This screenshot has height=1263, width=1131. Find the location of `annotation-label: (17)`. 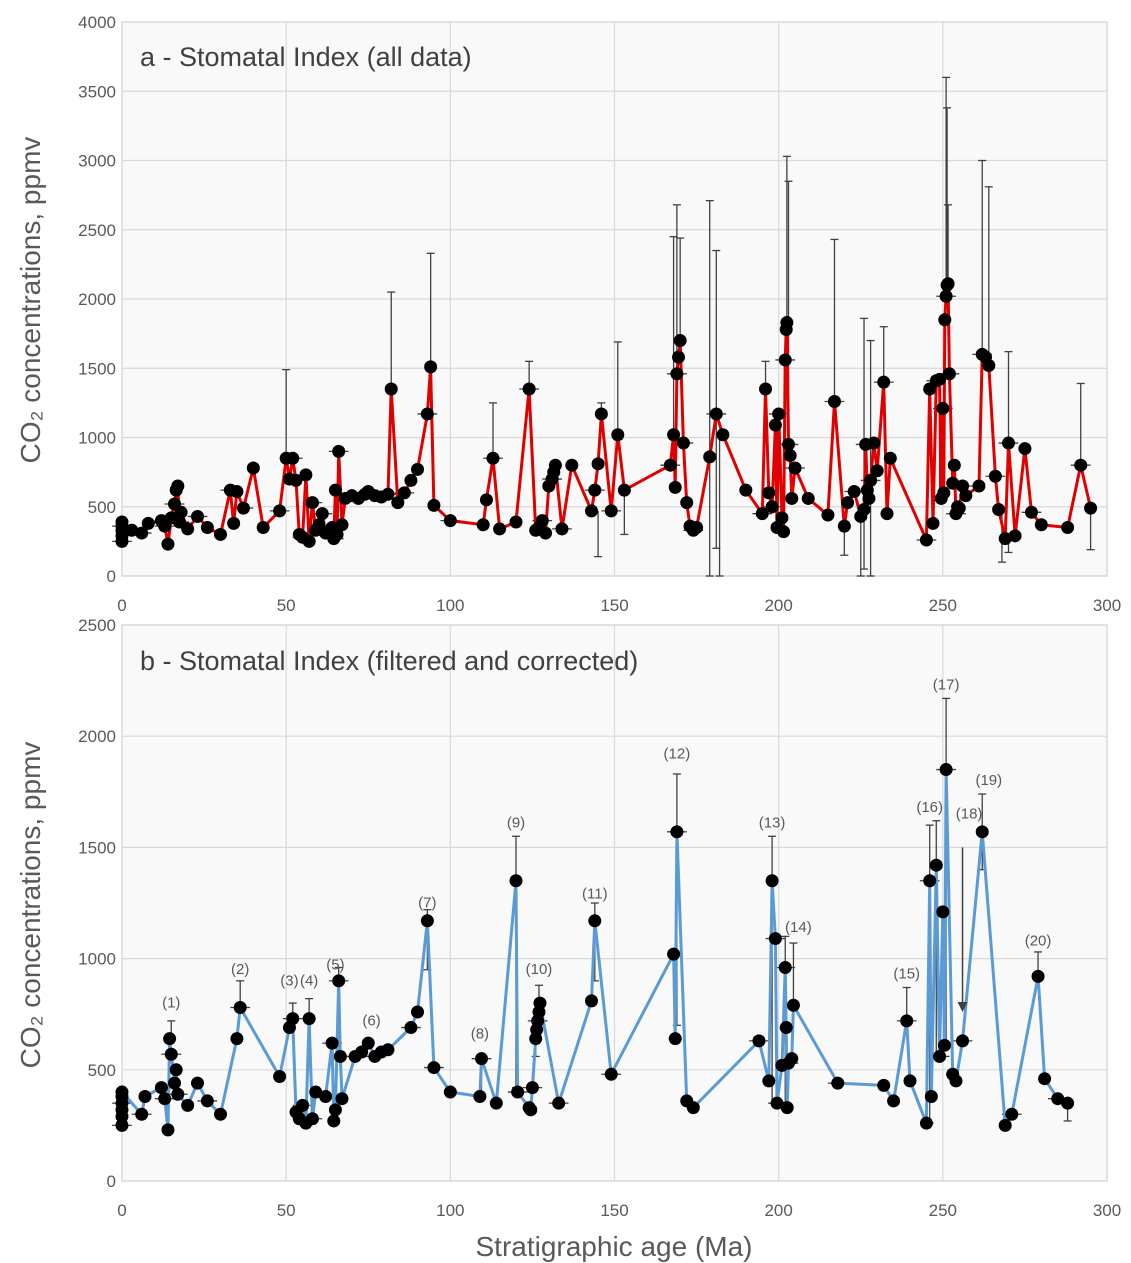

annotation-label: (17) is located at coordinates (946, 684).